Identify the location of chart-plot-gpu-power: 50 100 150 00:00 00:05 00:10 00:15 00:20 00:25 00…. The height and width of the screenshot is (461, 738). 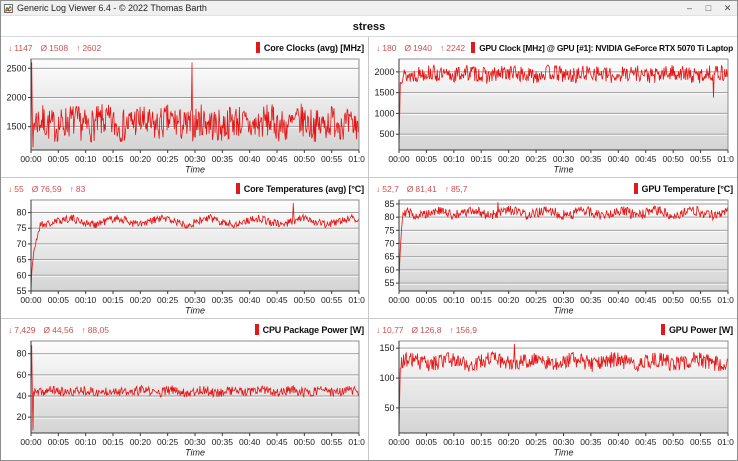
(553, 399).